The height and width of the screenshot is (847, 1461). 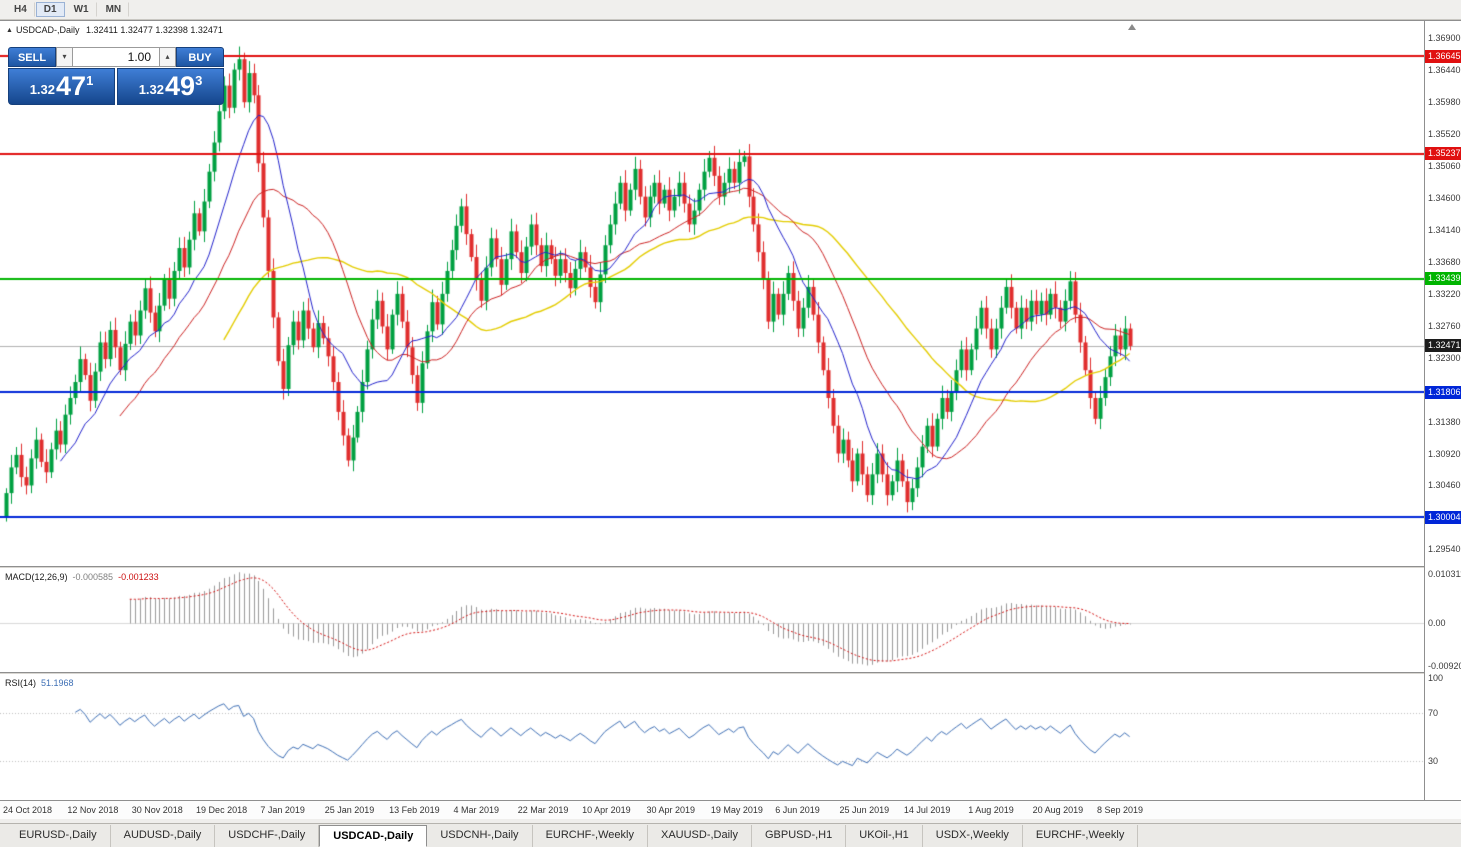 I want to click on macd-scale-label: 0.010311, so click(x=1444, y=574).